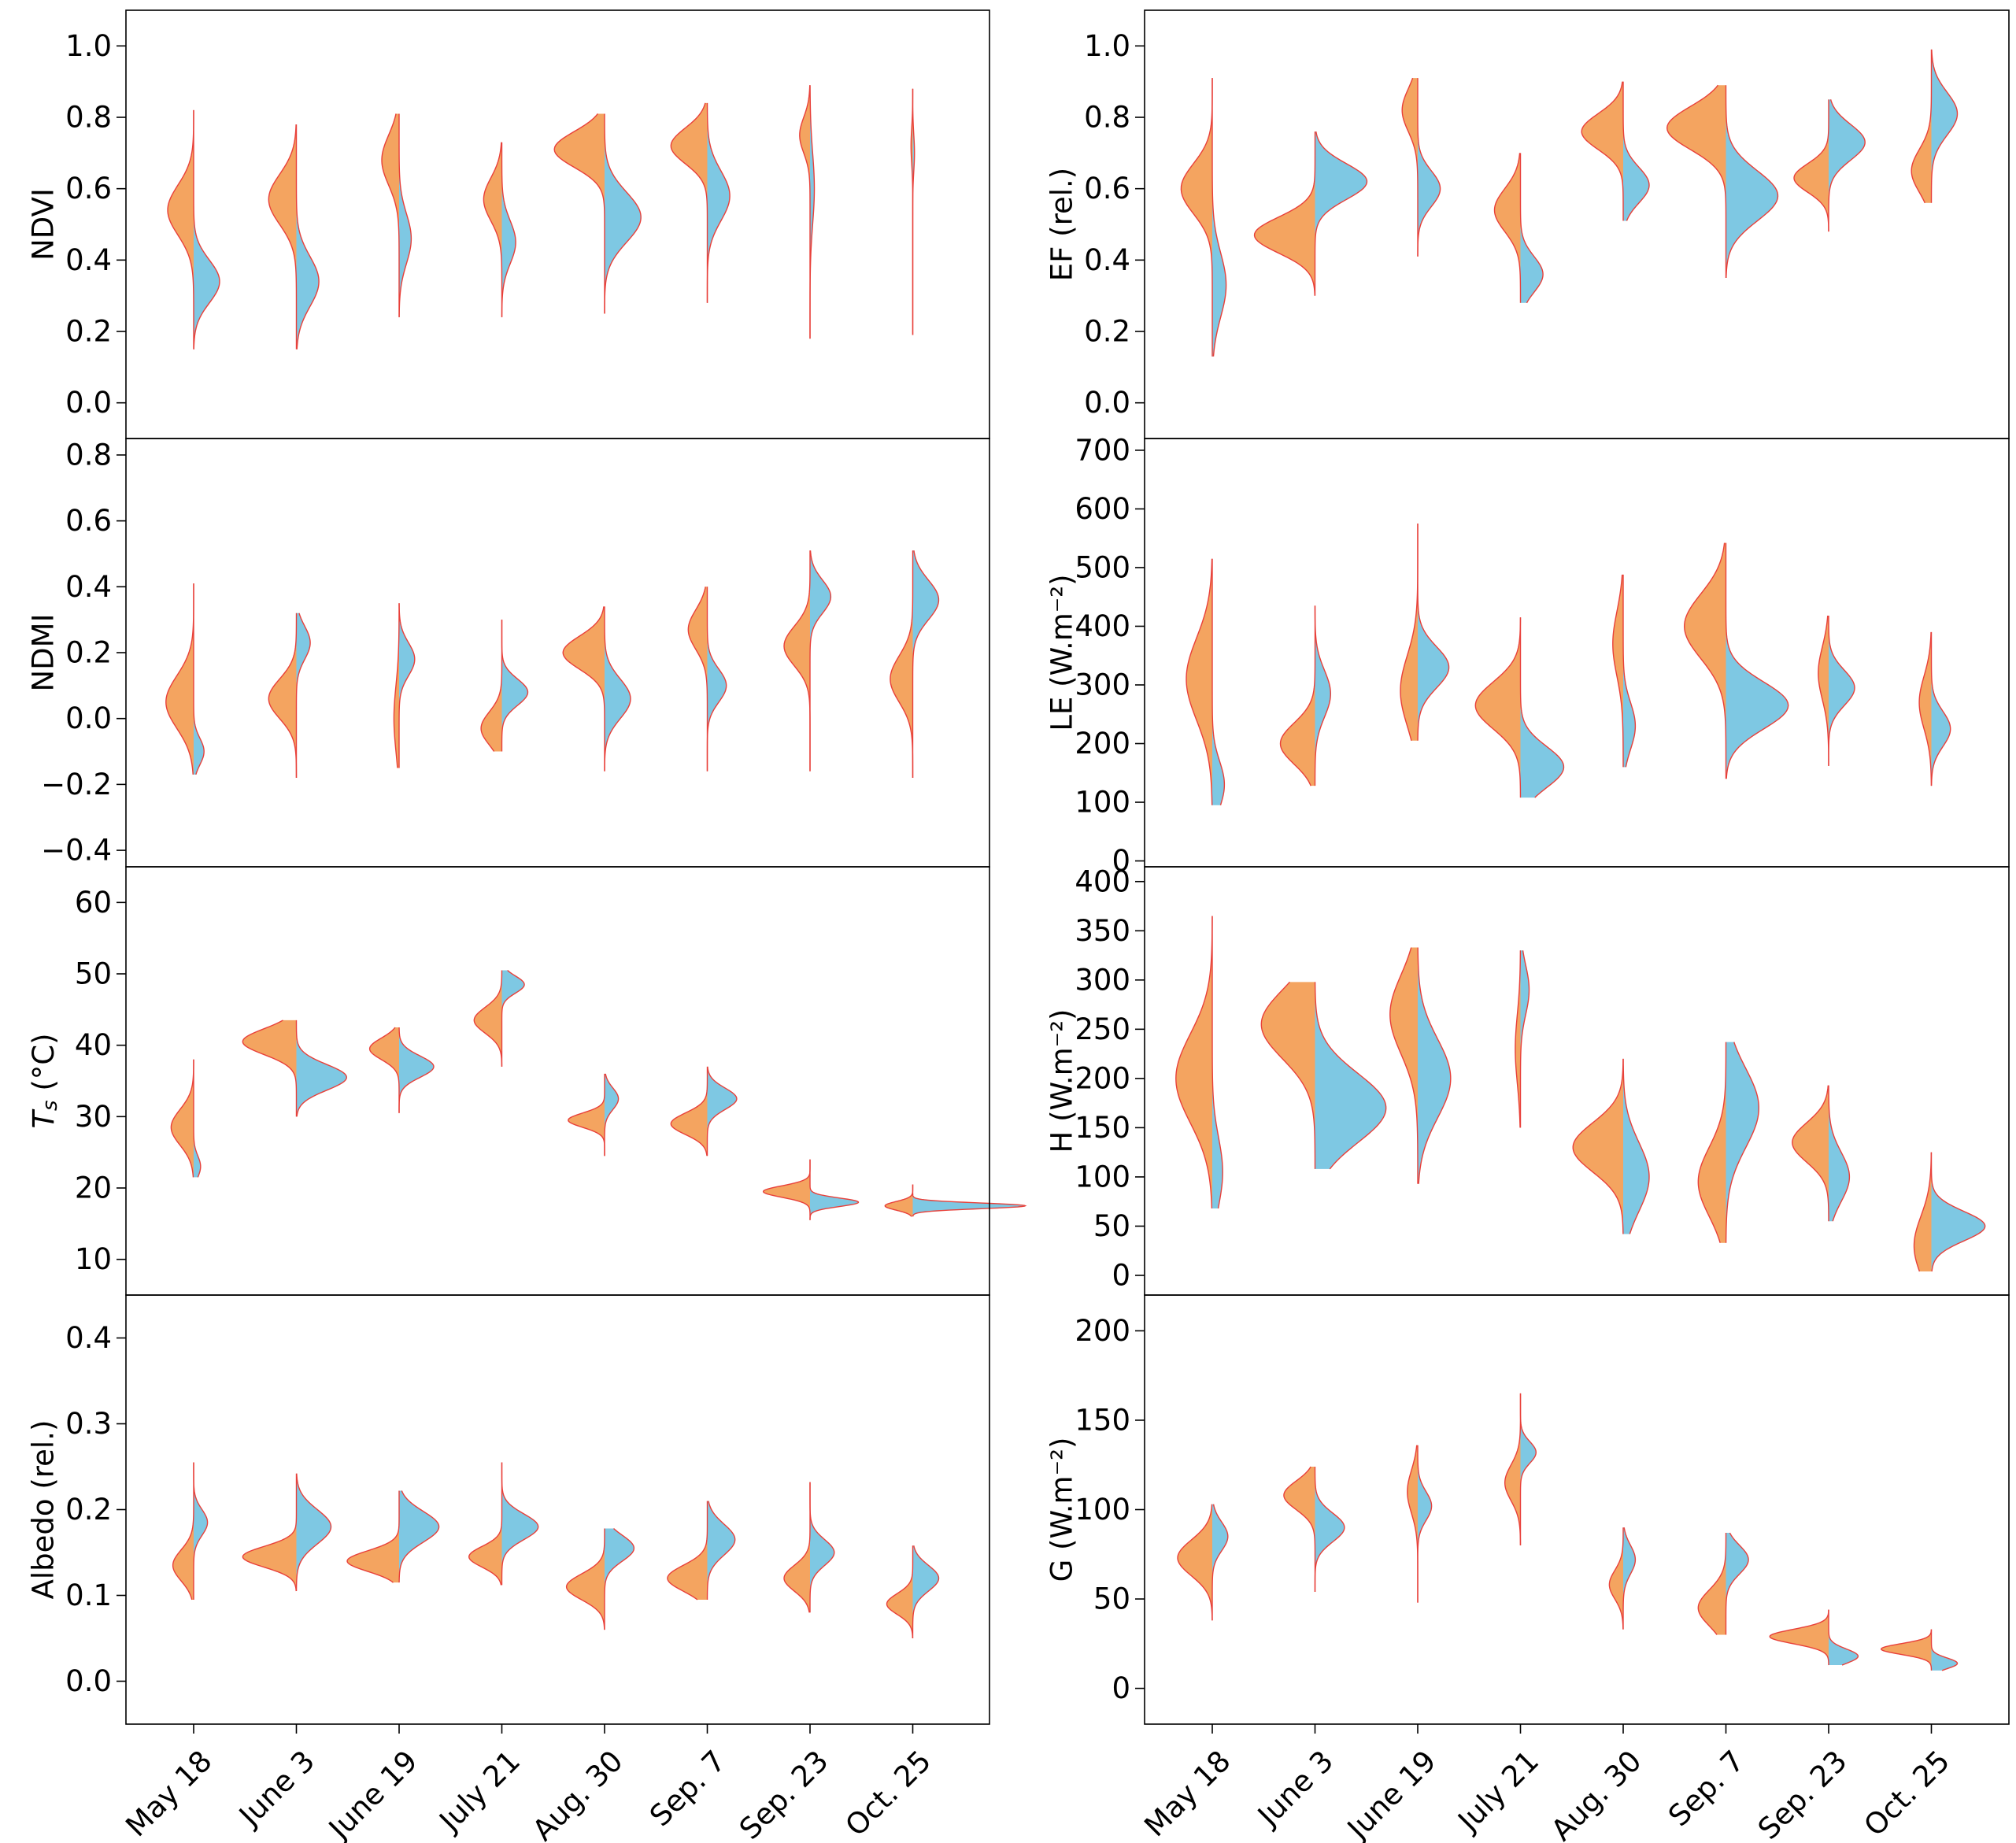 The width and height of the screenshot is (2016, 1843). What do you see at coordinates (1102, 1331) in the screenshot?
I see `g-ytick-label: 200` at bounding box center [1102, 1331].